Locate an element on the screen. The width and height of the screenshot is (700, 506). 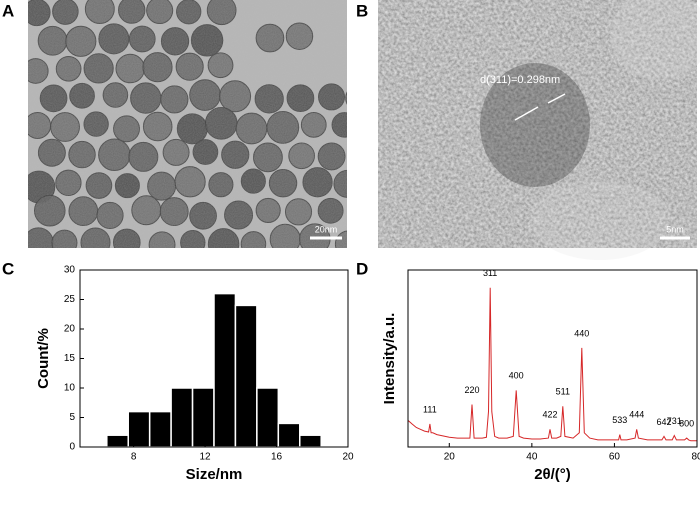
peak-label: 422 is located at coordinates (550, 415).